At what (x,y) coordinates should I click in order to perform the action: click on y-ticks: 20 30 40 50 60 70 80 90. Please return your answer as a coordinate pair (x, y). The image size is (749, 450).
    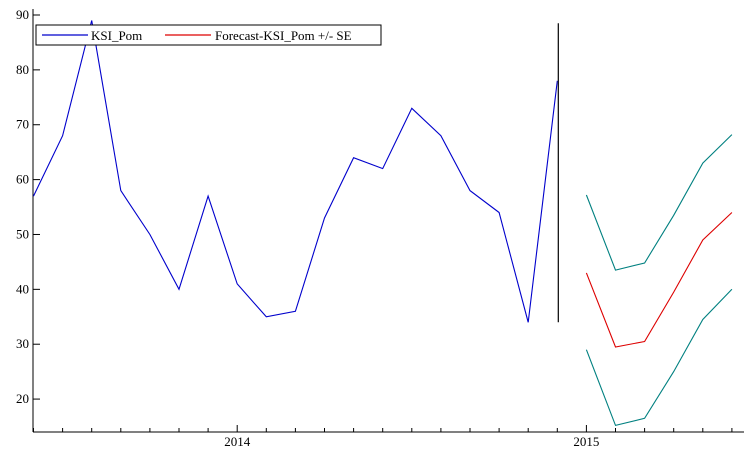
    Looking at the image, I should click on (28, 206).